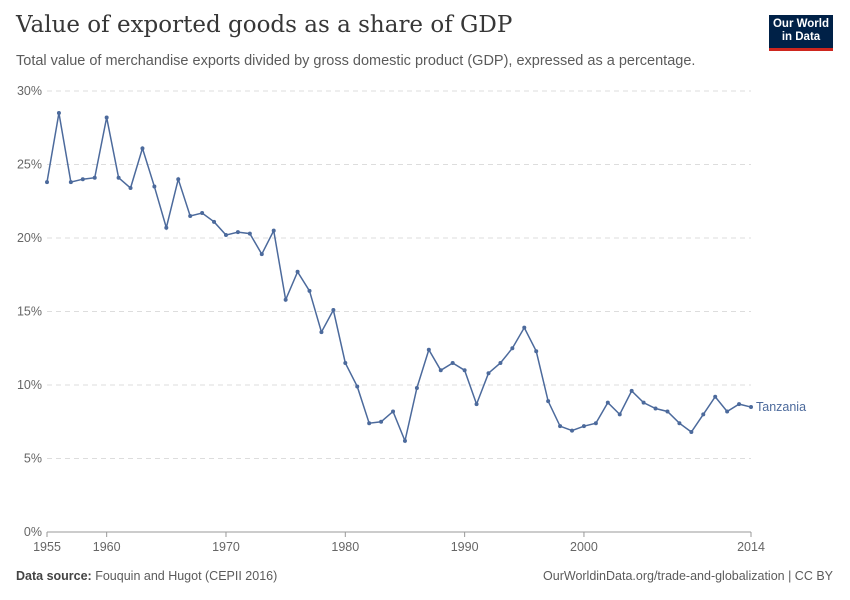  I want to click on x-tick-label: 1960, so click(107, 547).